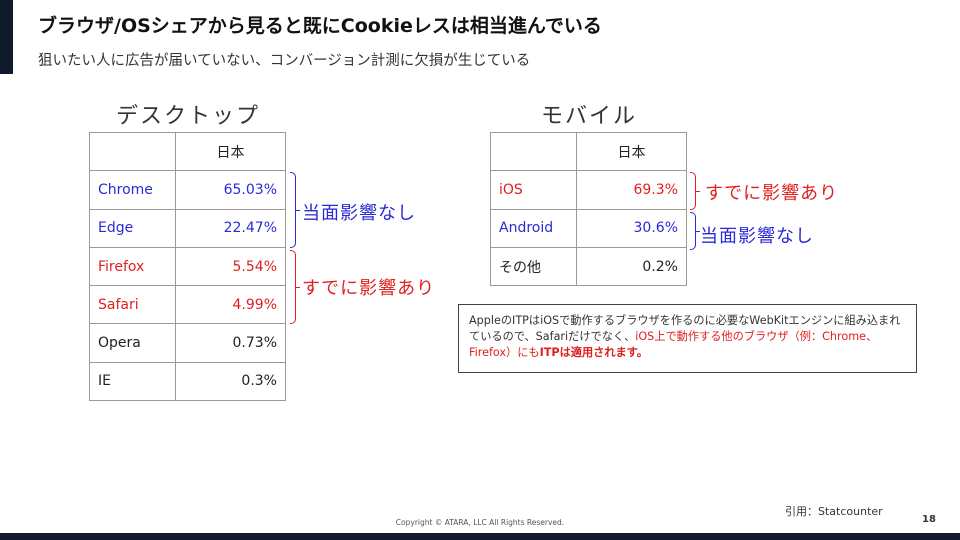 This screenshot has height=540, width=960. What do you see at coordinates (188, 116) in the screenshot?
I see `desktop-heading: デスクトップ` at bounding box center [188, 116].